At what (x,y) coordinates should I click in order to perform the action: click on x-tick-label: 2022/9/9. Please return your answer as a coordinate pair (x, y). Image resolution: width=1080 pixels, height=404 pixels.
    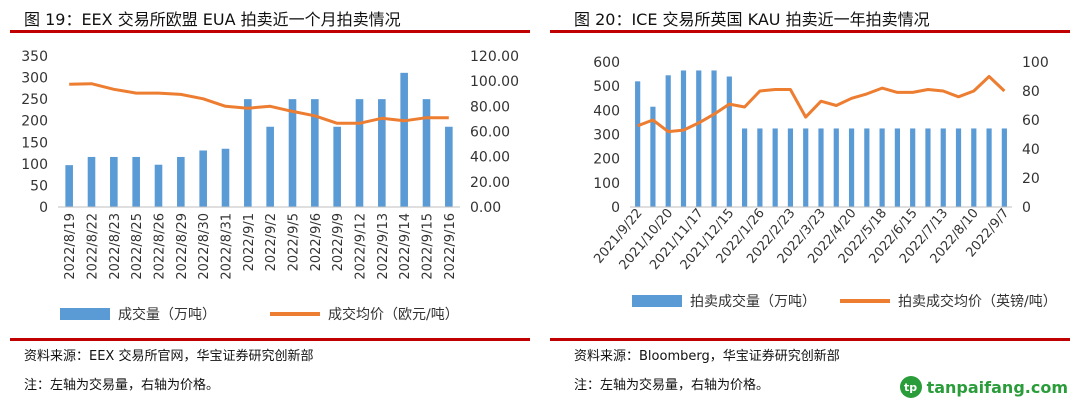
    Looking at the image, I should click on (338, 242).